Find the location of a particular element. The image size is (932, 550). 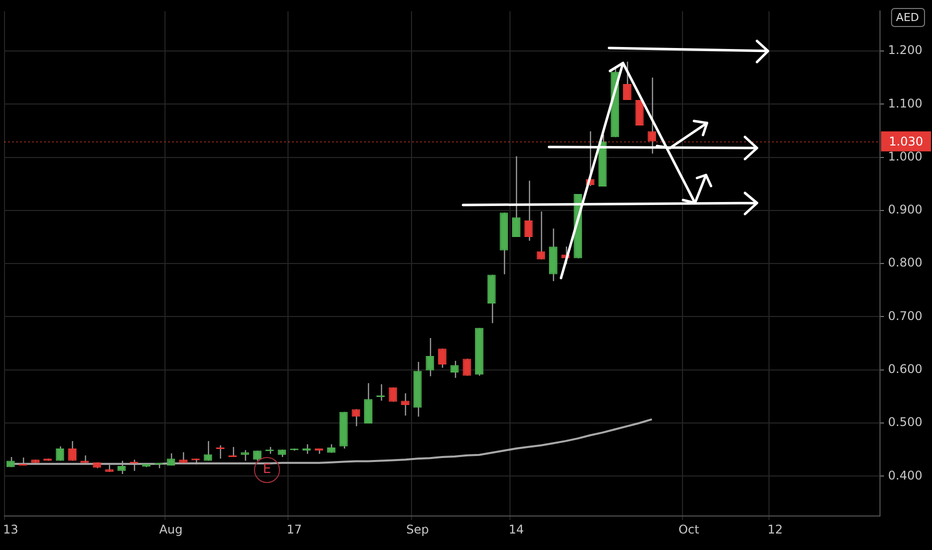

y-tick-label: 1.100 is located at coordinates (905, 103).